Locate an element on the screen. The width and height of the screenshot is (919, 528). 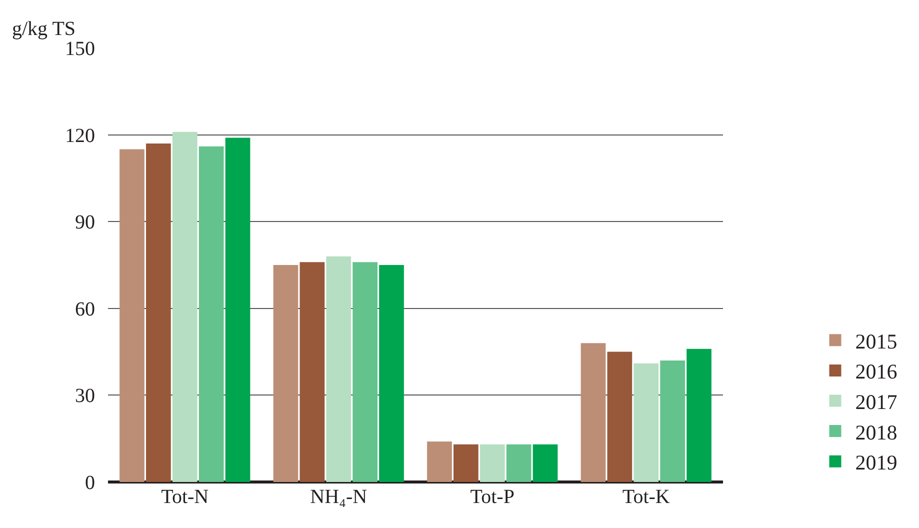
legend-label: 2017 is located at coordinates (876, 402).